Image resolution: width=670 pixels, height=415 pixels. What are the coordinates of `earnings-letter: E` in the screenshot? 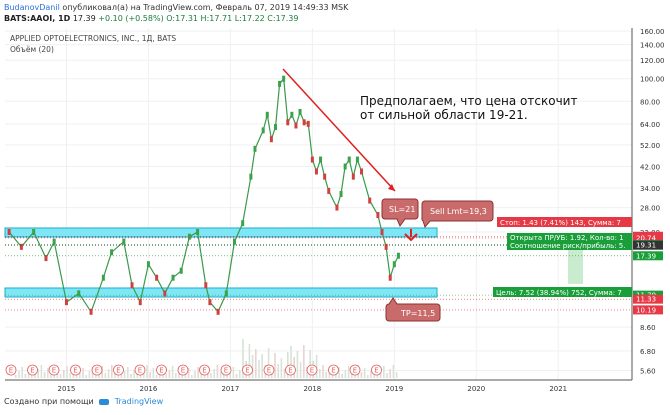 It's located at (54, 371).